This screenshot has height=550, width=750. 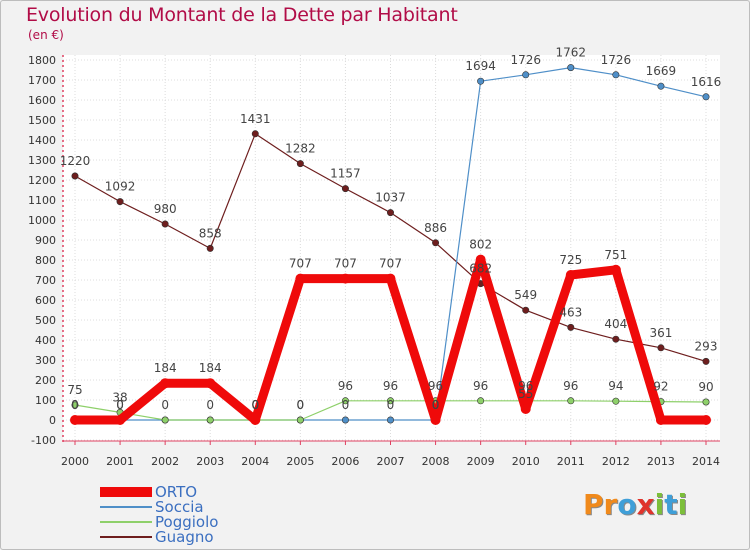 What do you see at coordinates (120, 187) in the screenshot?
I see `data-label-guagno: 1092` at bounding box center [120, 187].